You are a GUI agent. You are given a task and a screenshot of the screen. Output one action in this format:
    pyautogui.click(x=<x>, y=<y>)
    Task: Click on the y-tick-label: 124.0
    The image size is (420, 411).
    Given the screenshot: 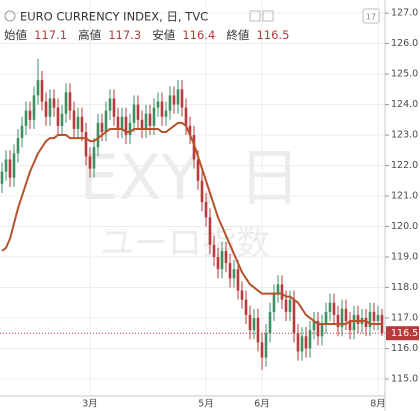 What is the action you would take?
    pyautogui.click(x=404, y=104)
    